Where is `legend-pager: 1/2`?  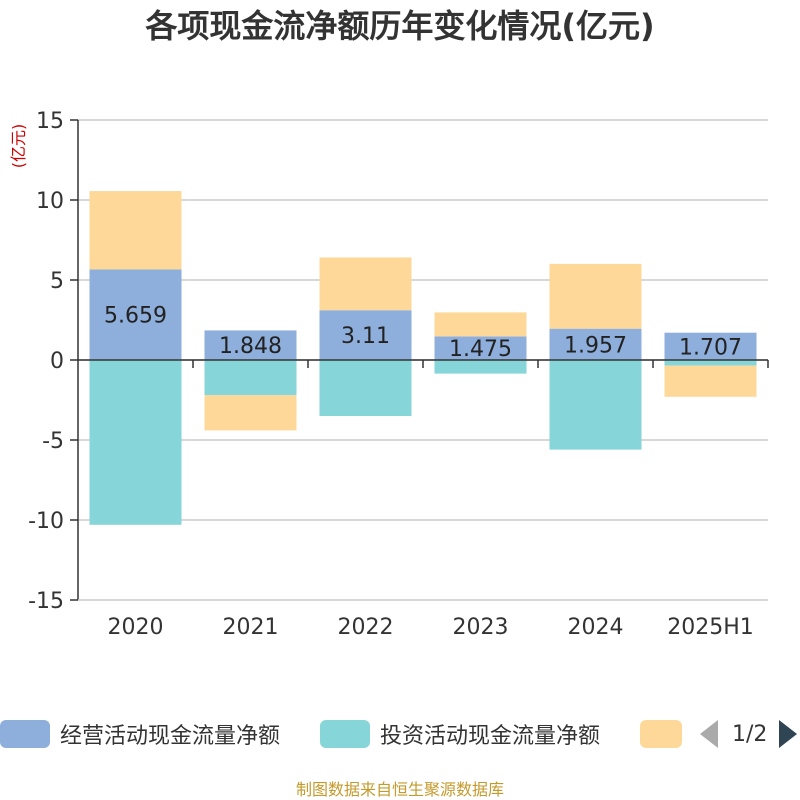
legend-pager: 1/2 is located at coordinates (749, 734).